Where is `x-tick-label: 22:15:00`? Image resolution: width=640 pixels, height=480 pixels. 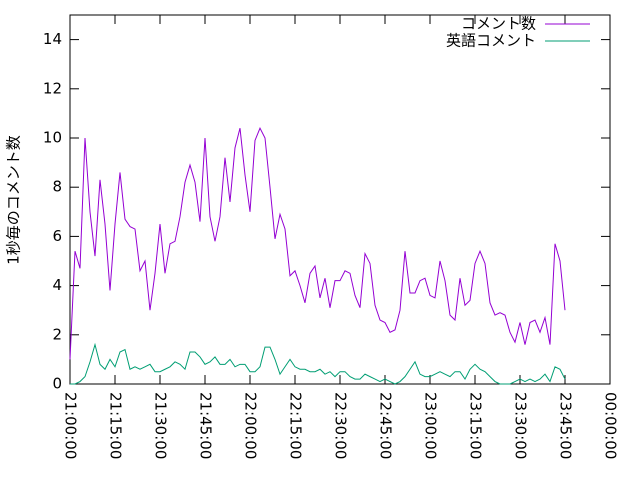
x-tick-label: 22:15:00 is located at coordinates (296, 425).